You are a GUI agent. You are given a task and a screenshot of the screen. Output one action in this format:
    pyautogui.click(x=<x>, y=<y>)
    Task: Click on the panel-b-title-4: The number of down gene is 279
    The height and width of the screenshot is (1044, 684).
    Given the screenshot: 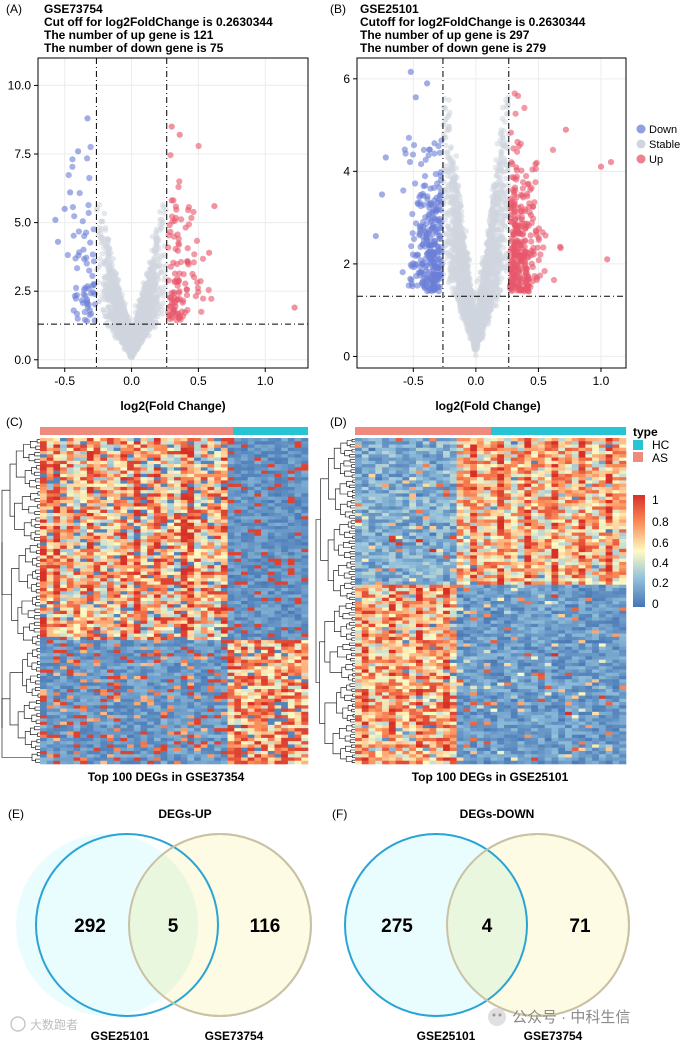 What is the action you would take?
    pyautogui.click(x=453, y=48)
    